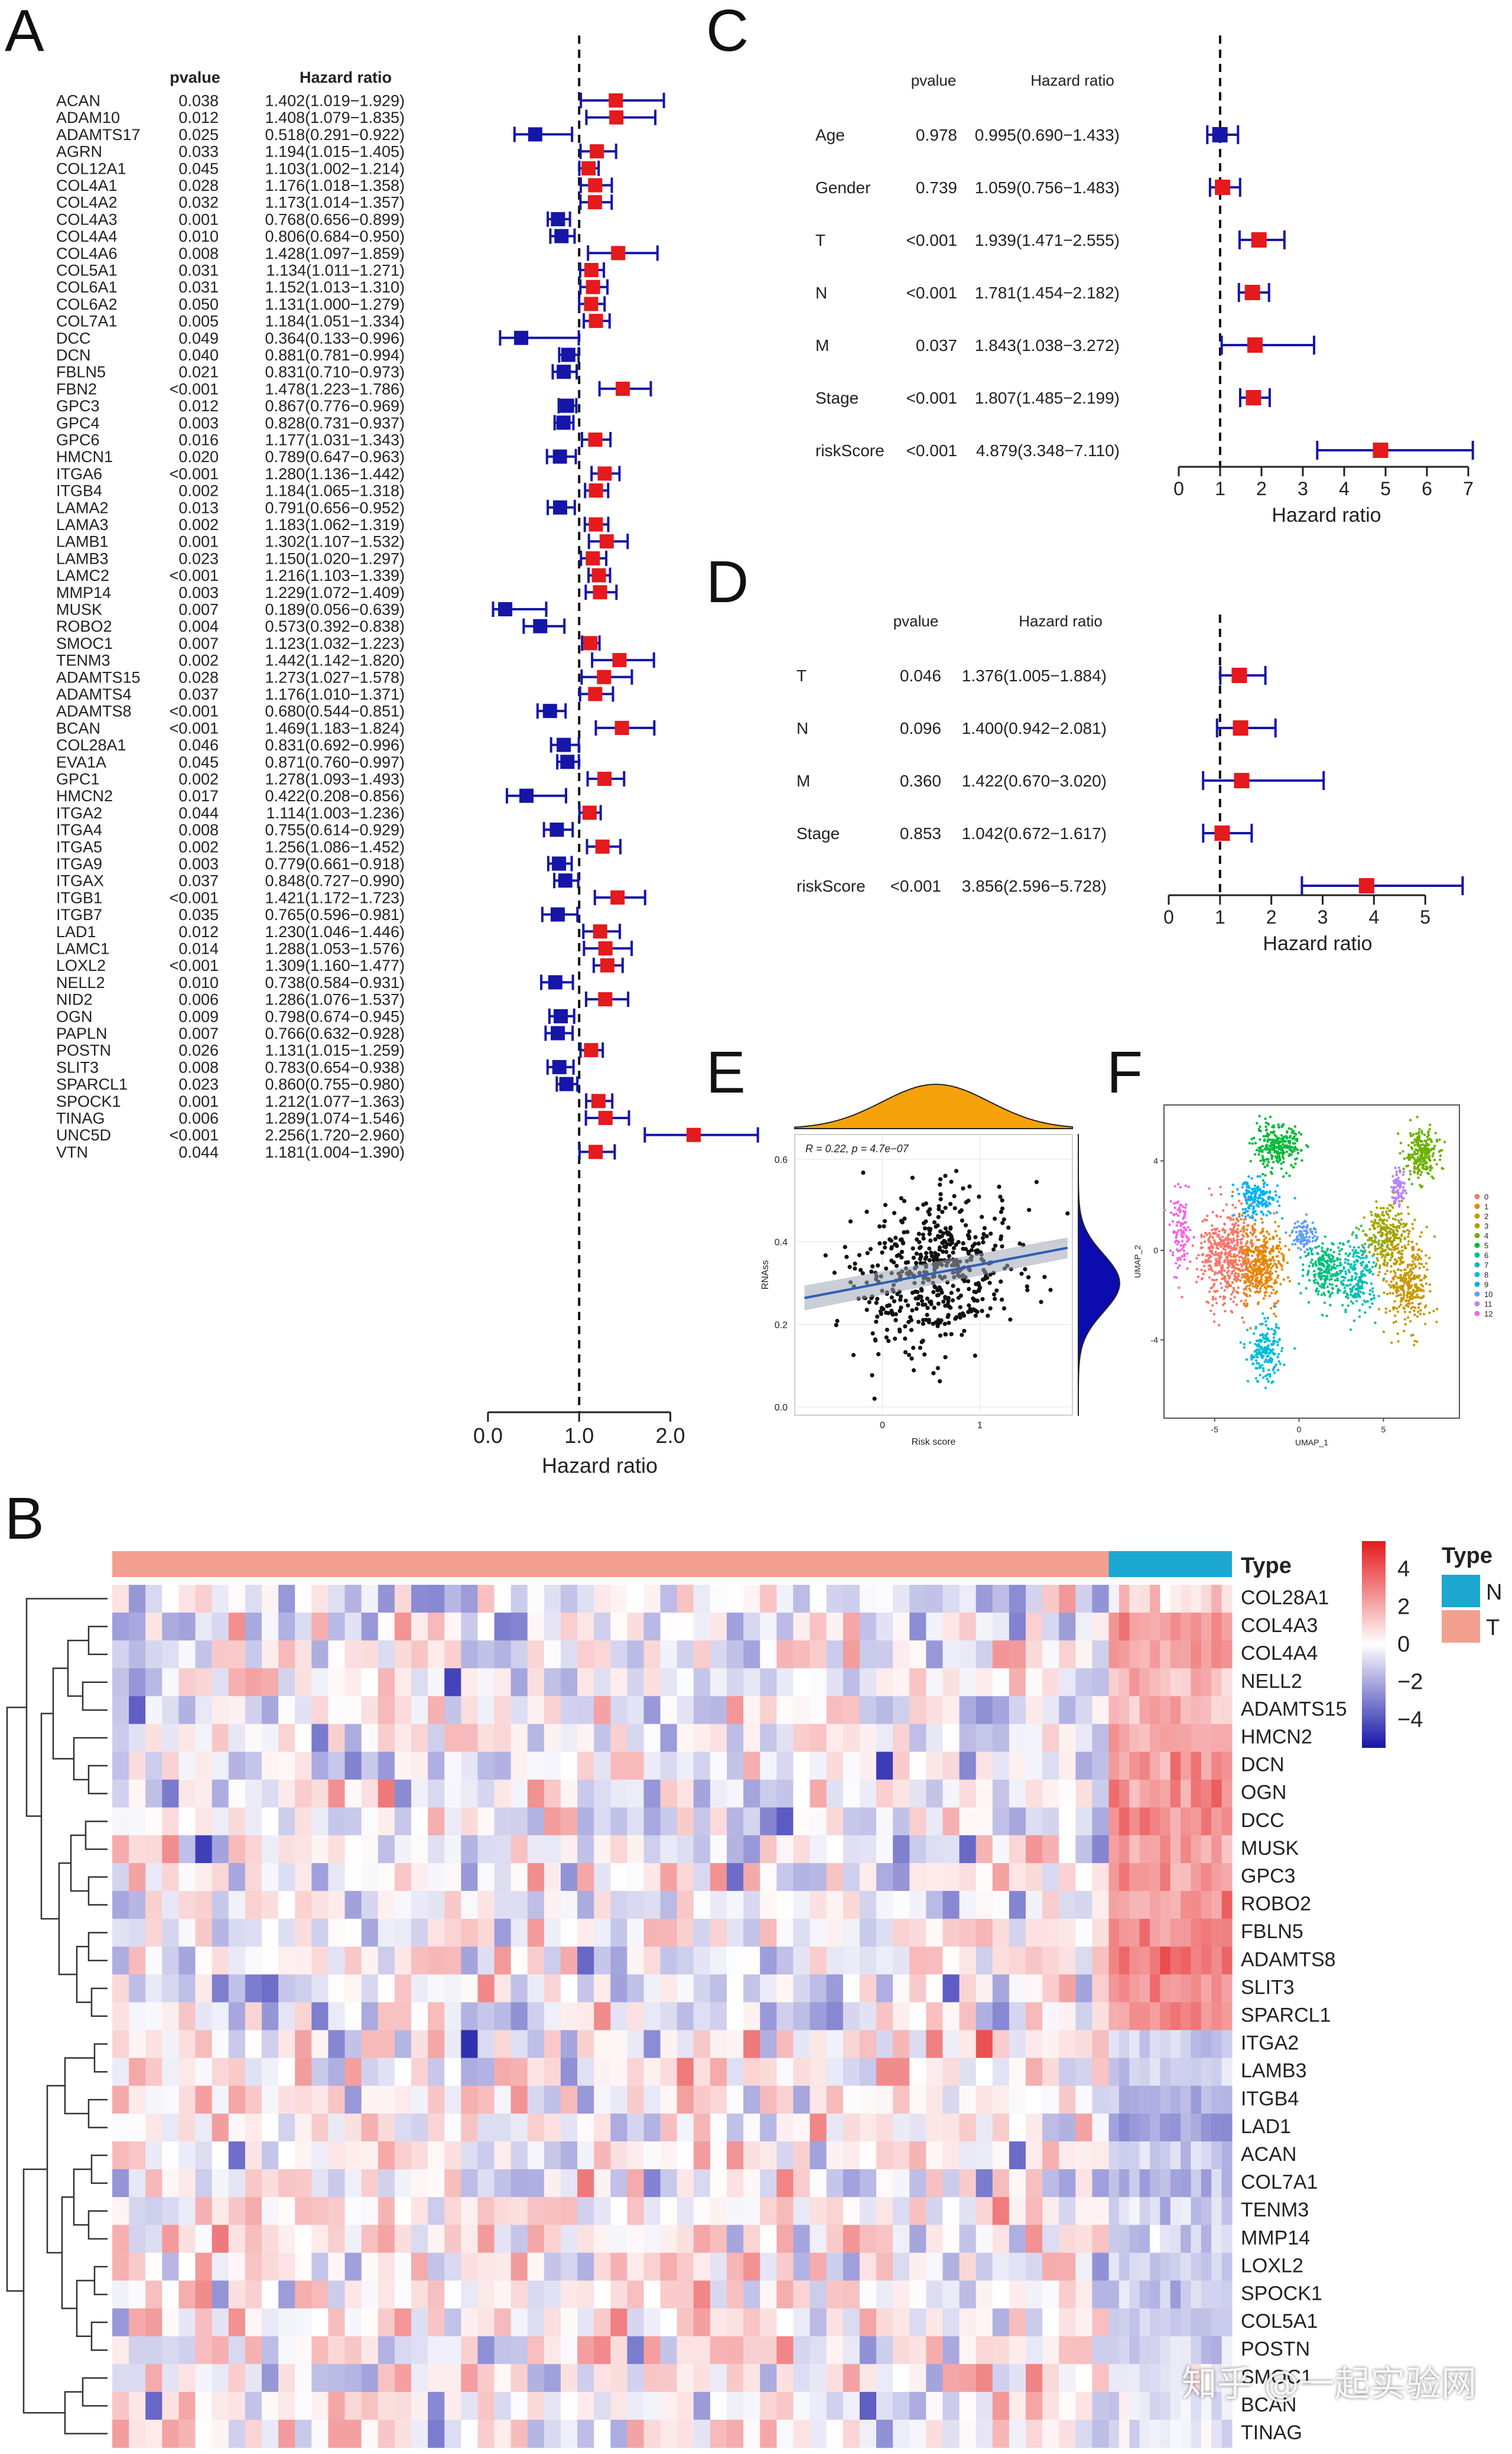  What do you see at coordinates (198, 491) in the screenshot?
I see `row-pvalue: 0.002` at bounding box center [198, 491].